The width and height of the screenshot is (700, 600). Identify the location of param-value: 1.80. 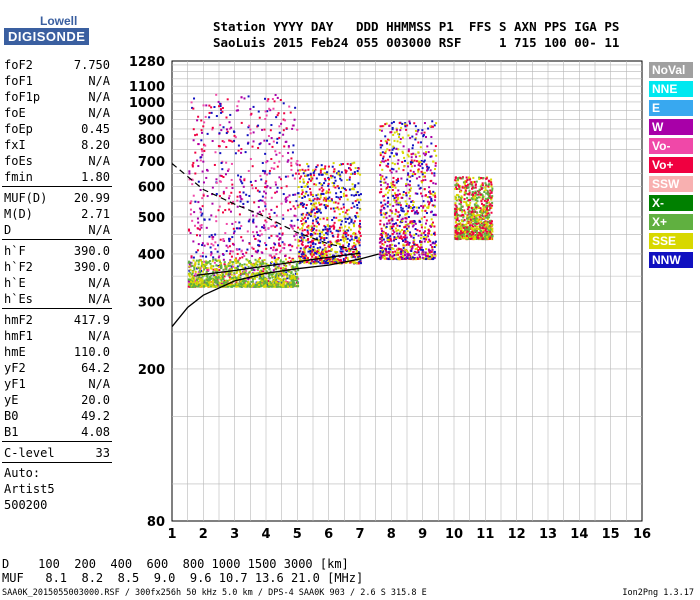
(95, 177).